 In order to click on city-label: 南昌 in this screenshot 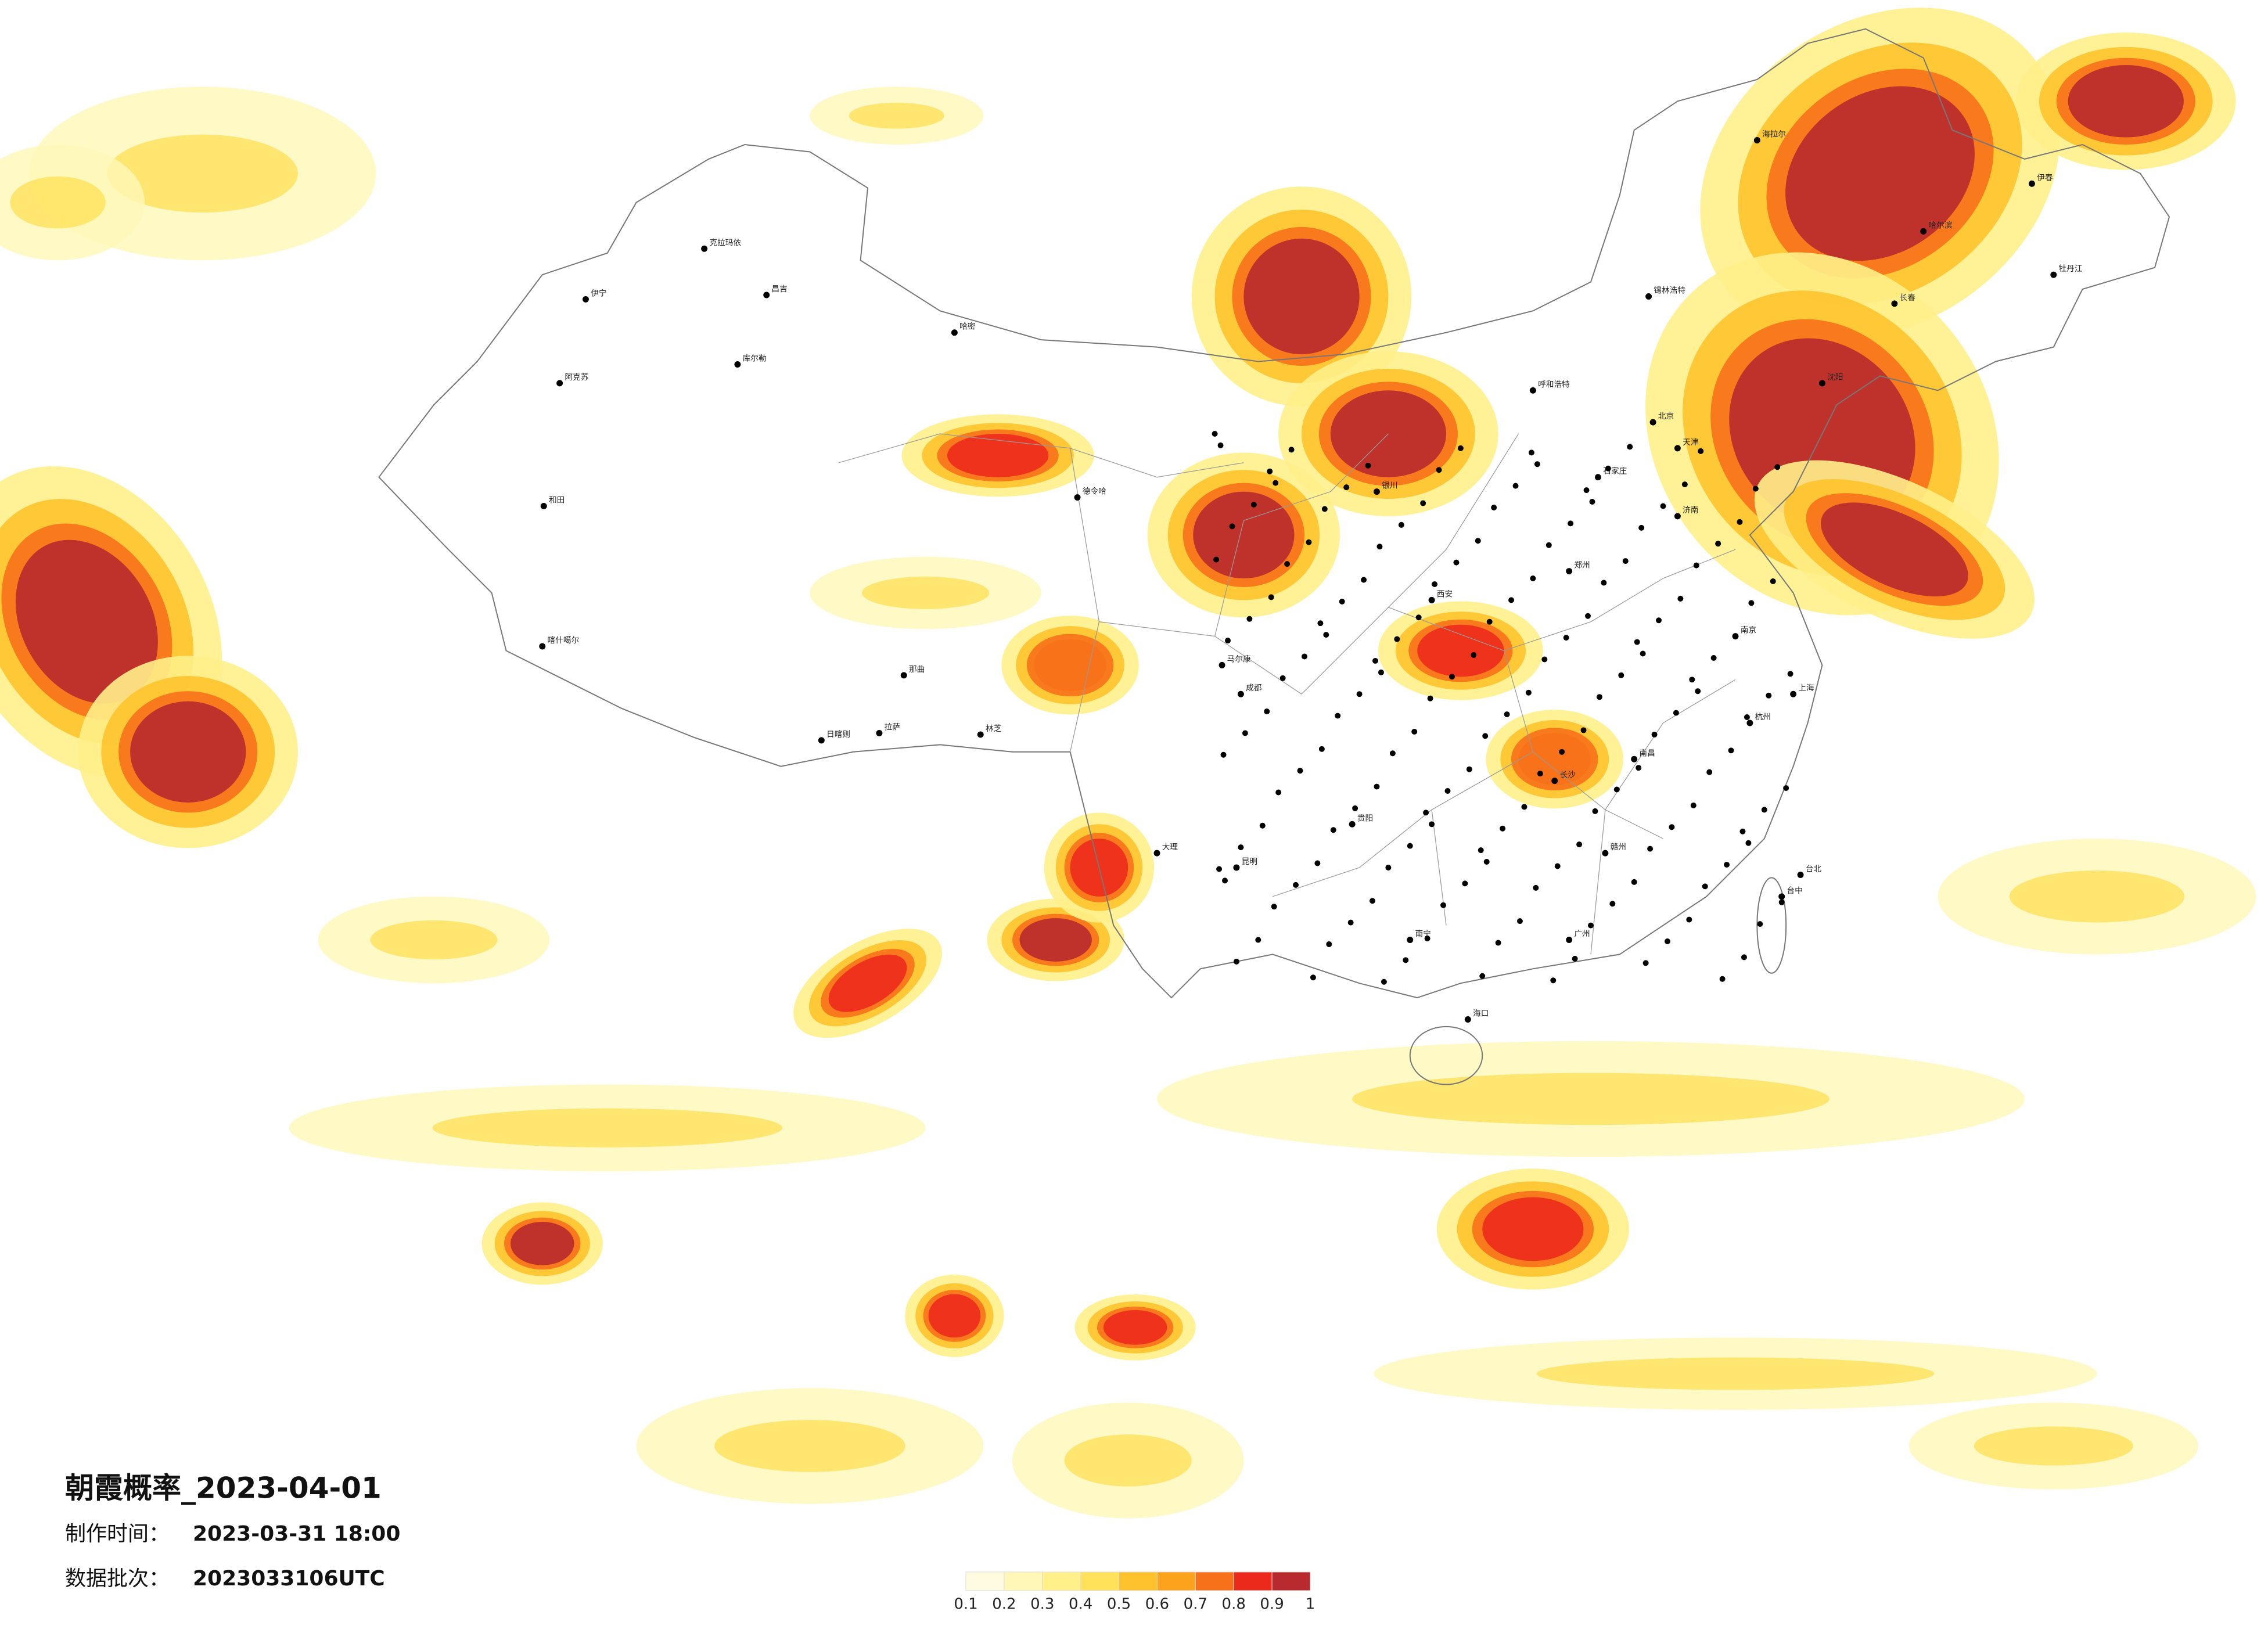, I will do `click(1647, 753)`.